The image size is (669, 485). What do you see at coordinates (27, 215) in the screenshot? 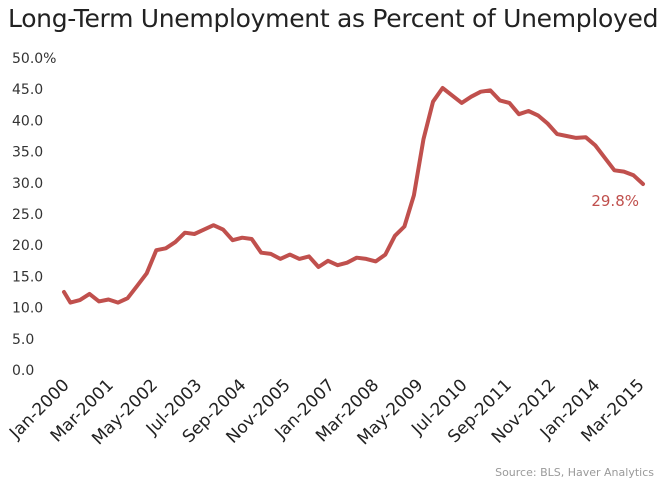
I see `y-tick-label: 25.0` at bounding box center [27, 215].